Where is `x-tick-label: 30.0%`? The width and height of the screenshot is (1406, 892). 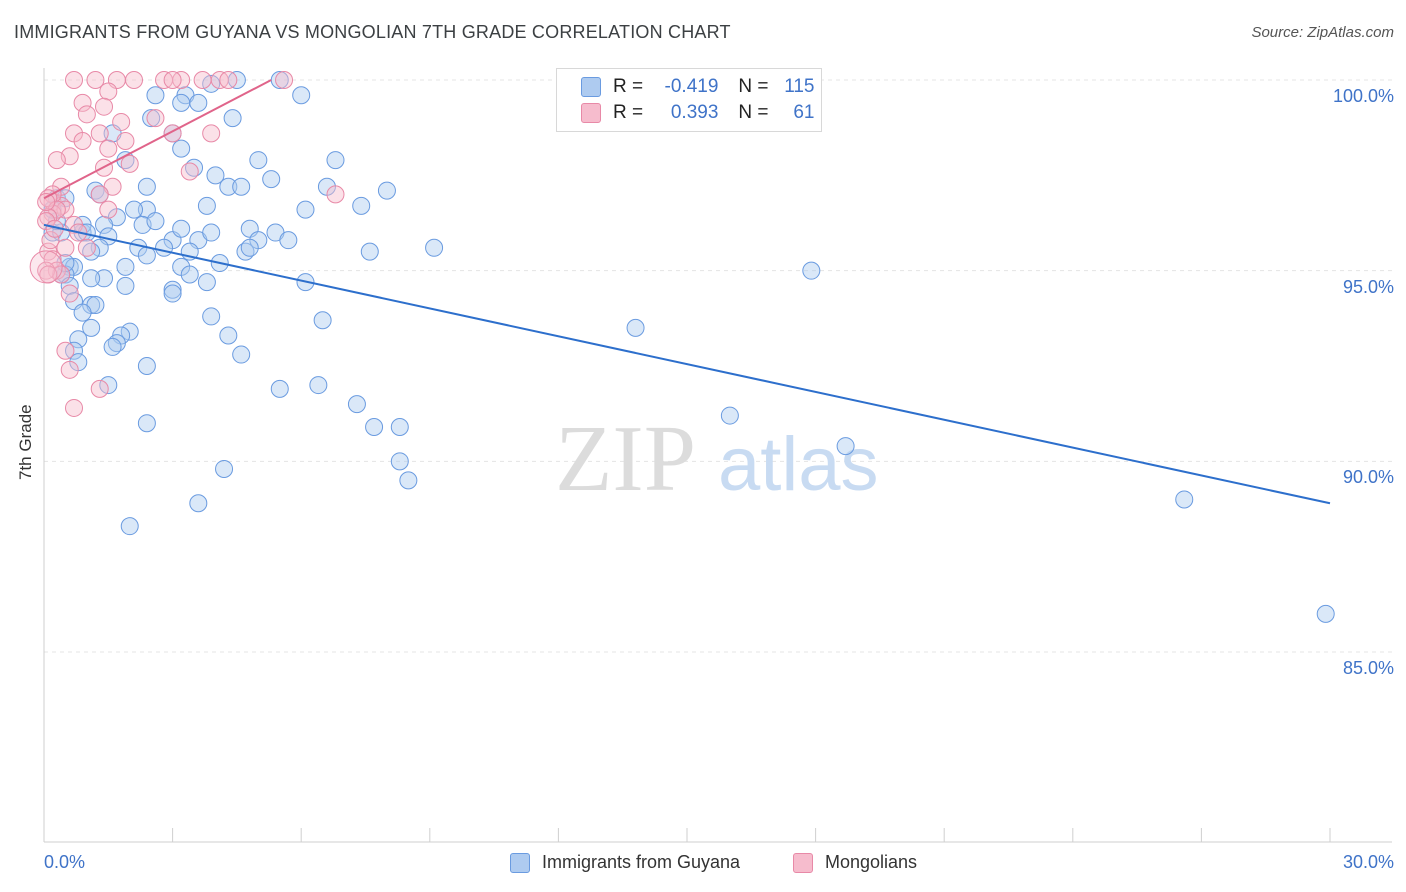
x-tick-label: 30.0% is located at coordinates (1368, 862).